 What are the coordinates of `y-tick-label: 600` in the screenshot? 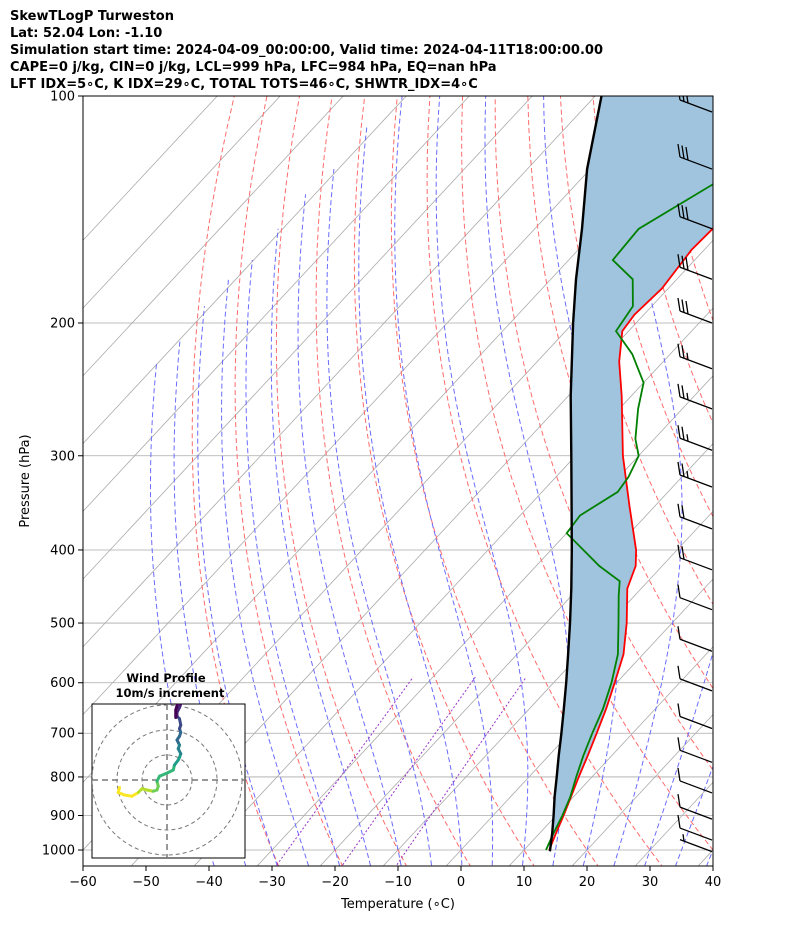 It's located at (62, 683).